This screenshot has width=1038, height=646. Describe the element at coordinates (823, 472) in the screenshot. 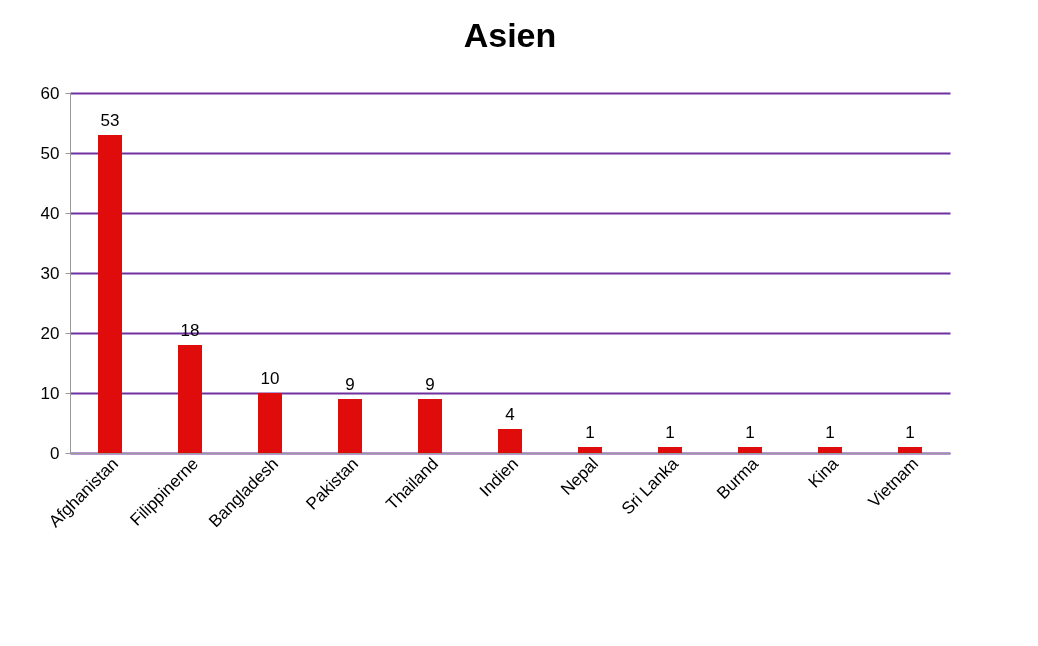

I see `x-tick-label: Kina` at that location.